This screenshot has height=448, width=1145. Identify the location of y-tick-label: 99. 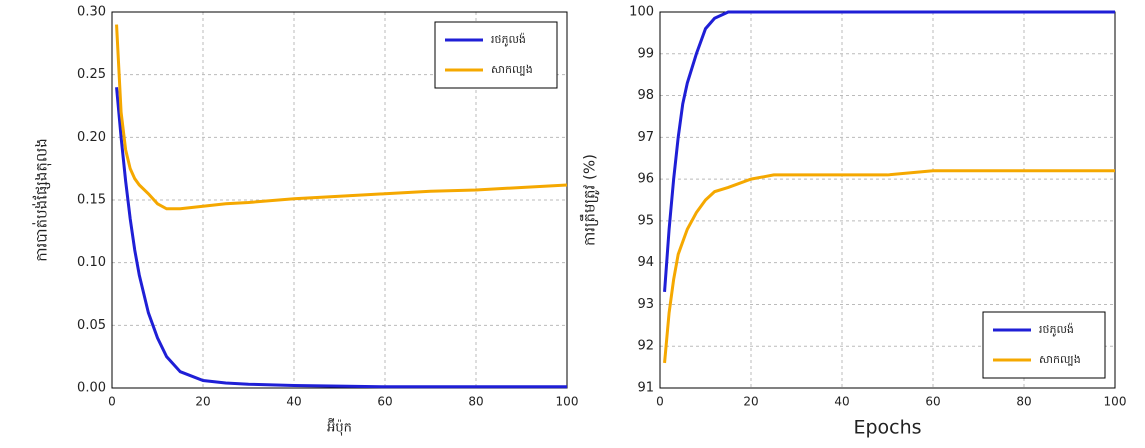
(645, 53).